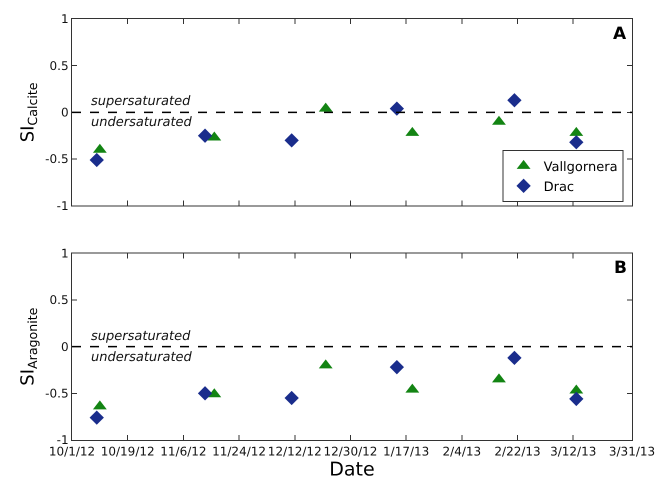 The image size is (667, 486). I want to click on x-tick-label: 12/30/12, so click(350, 451).